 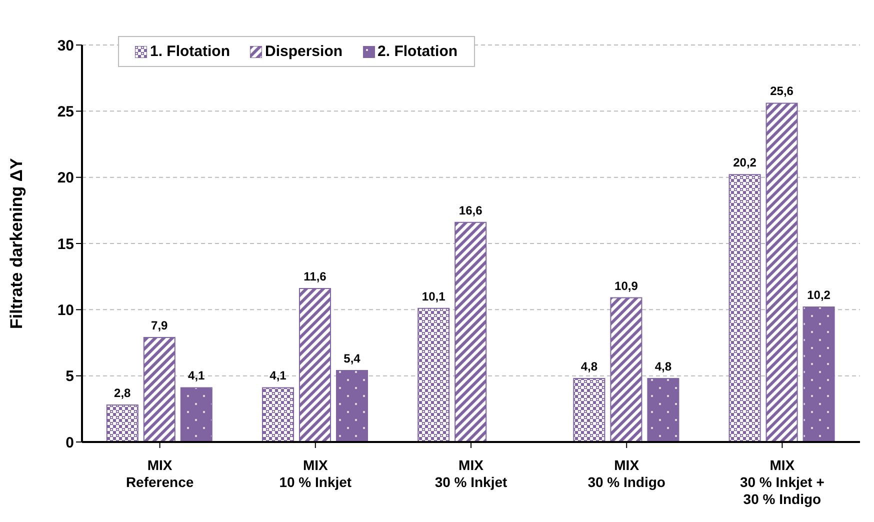 I want to click on legend-label: 2. Flotation, so click(x=417, y=51).